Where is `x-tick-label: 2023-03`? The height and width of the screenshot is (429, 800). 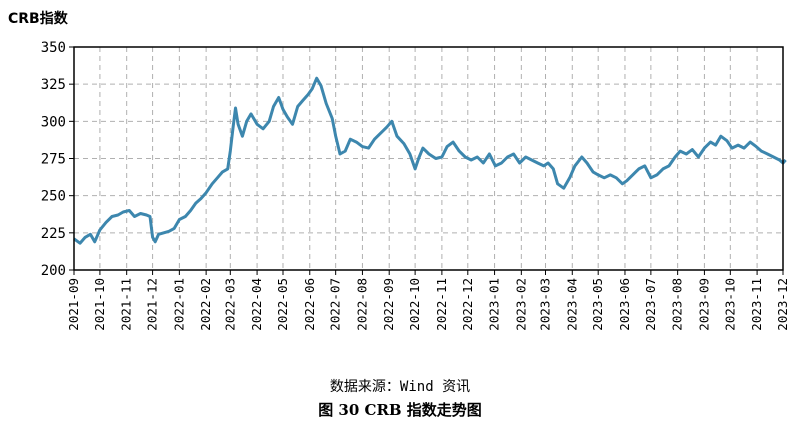 x-tick-label: 2023-03 is located at coordinates (545, 304).